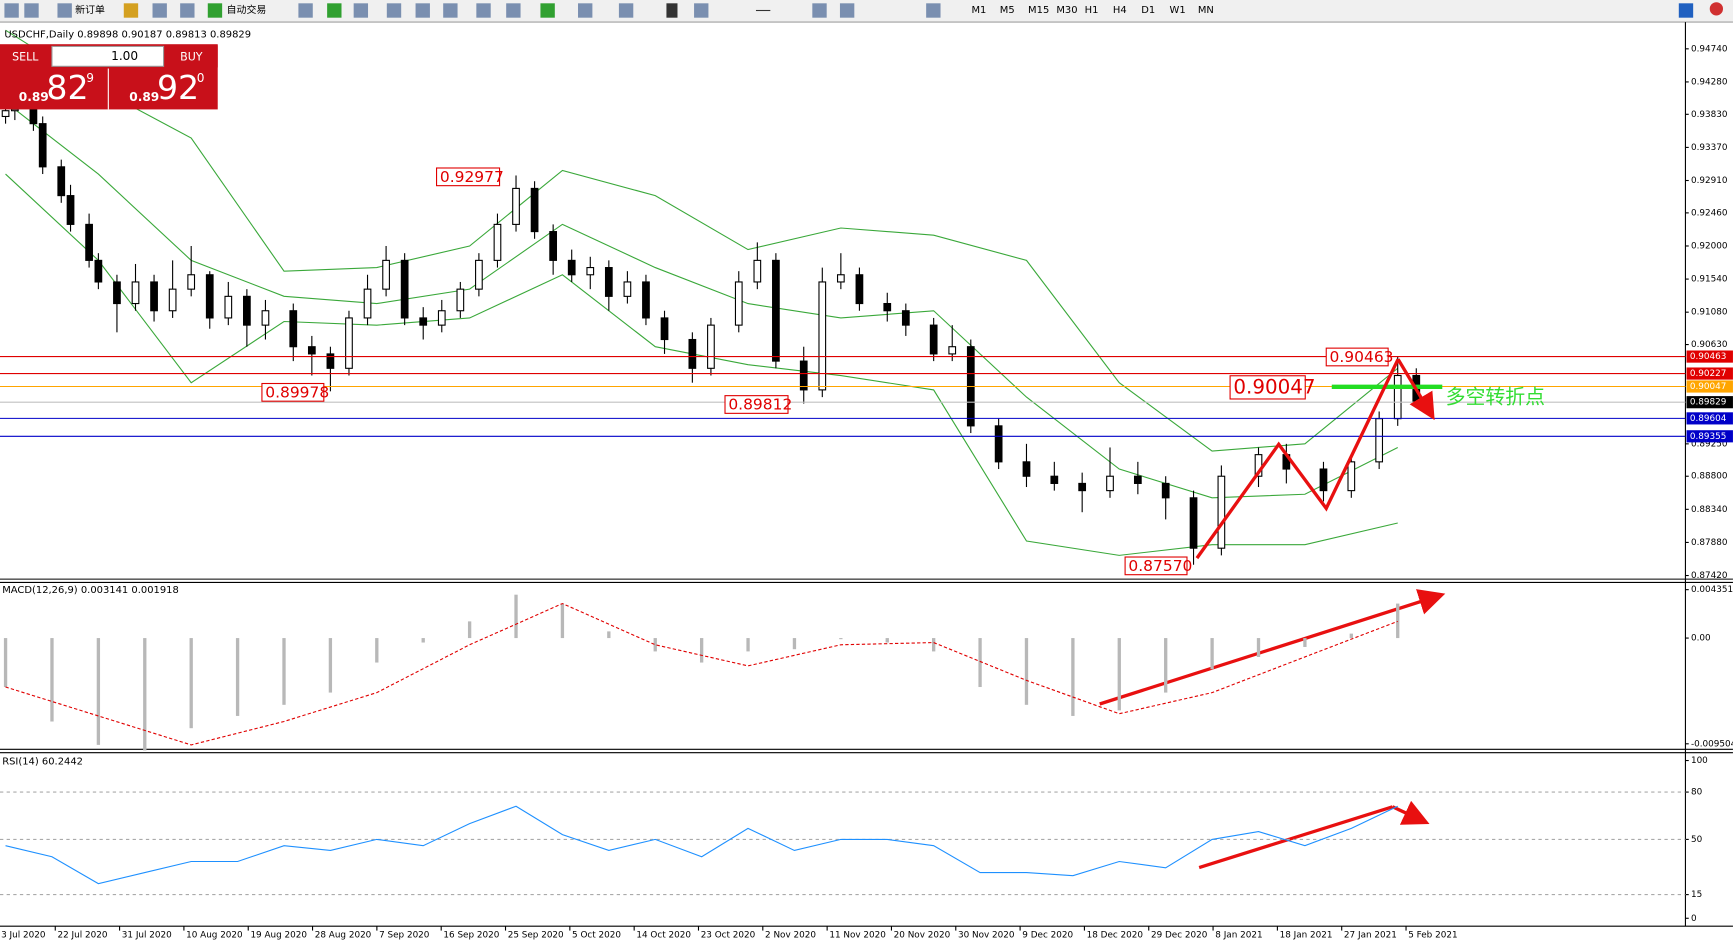 Image resolution: width=1733 pixels, height=941 pixels. I want to click on toolbar-icons, so click(864, 10).